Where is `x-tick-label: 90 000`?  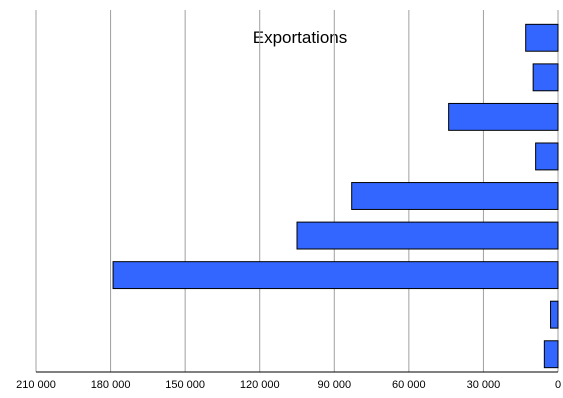 x-tick-label: 90 000 is located at coordinates (334, 385).